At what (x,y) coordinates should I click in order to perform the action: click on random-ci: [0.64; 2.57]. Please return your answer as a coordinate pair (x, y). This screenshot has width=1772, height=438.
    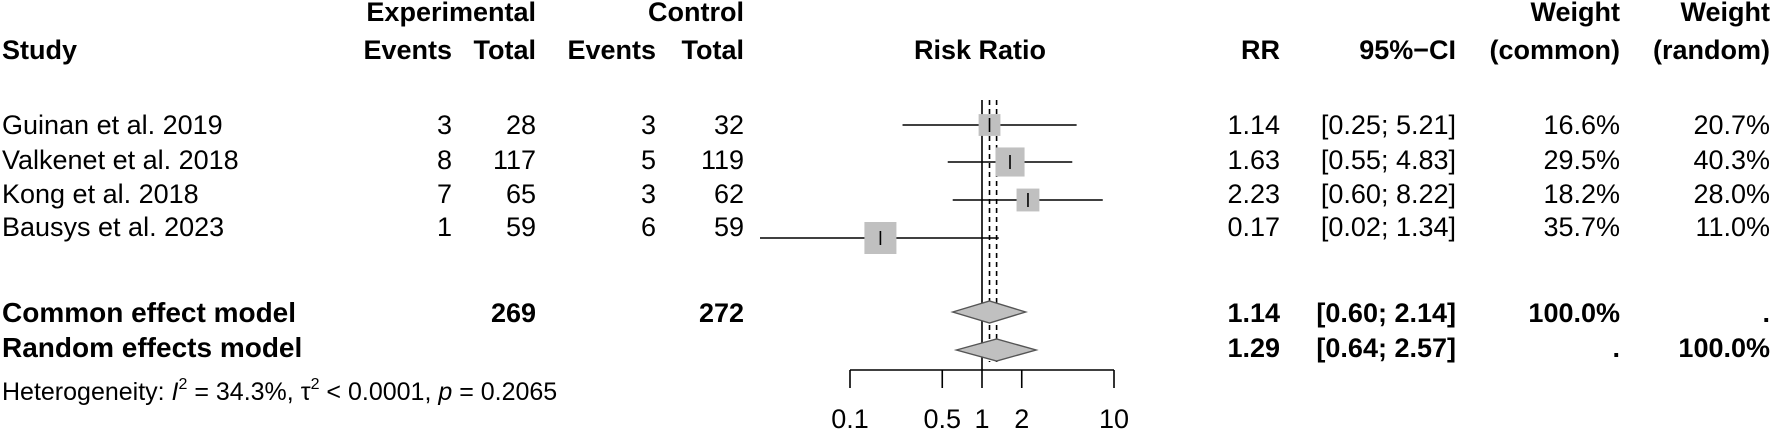
    Looking at the image, I should click on (1386, 348).